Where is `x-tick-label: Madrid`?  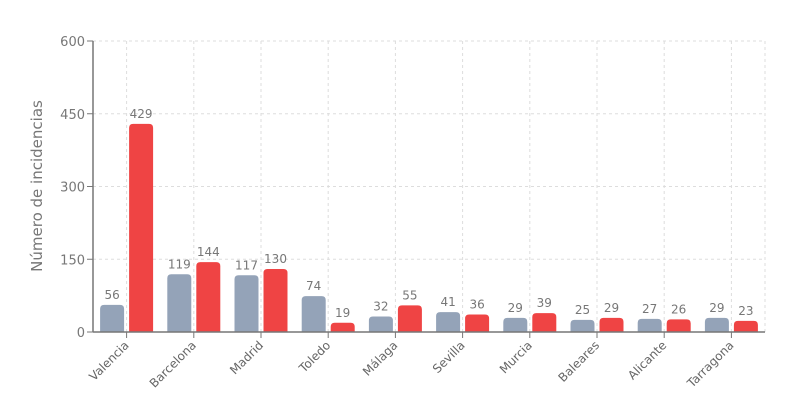
x-tick-label: Madrid is located at coordinates (246, 357).